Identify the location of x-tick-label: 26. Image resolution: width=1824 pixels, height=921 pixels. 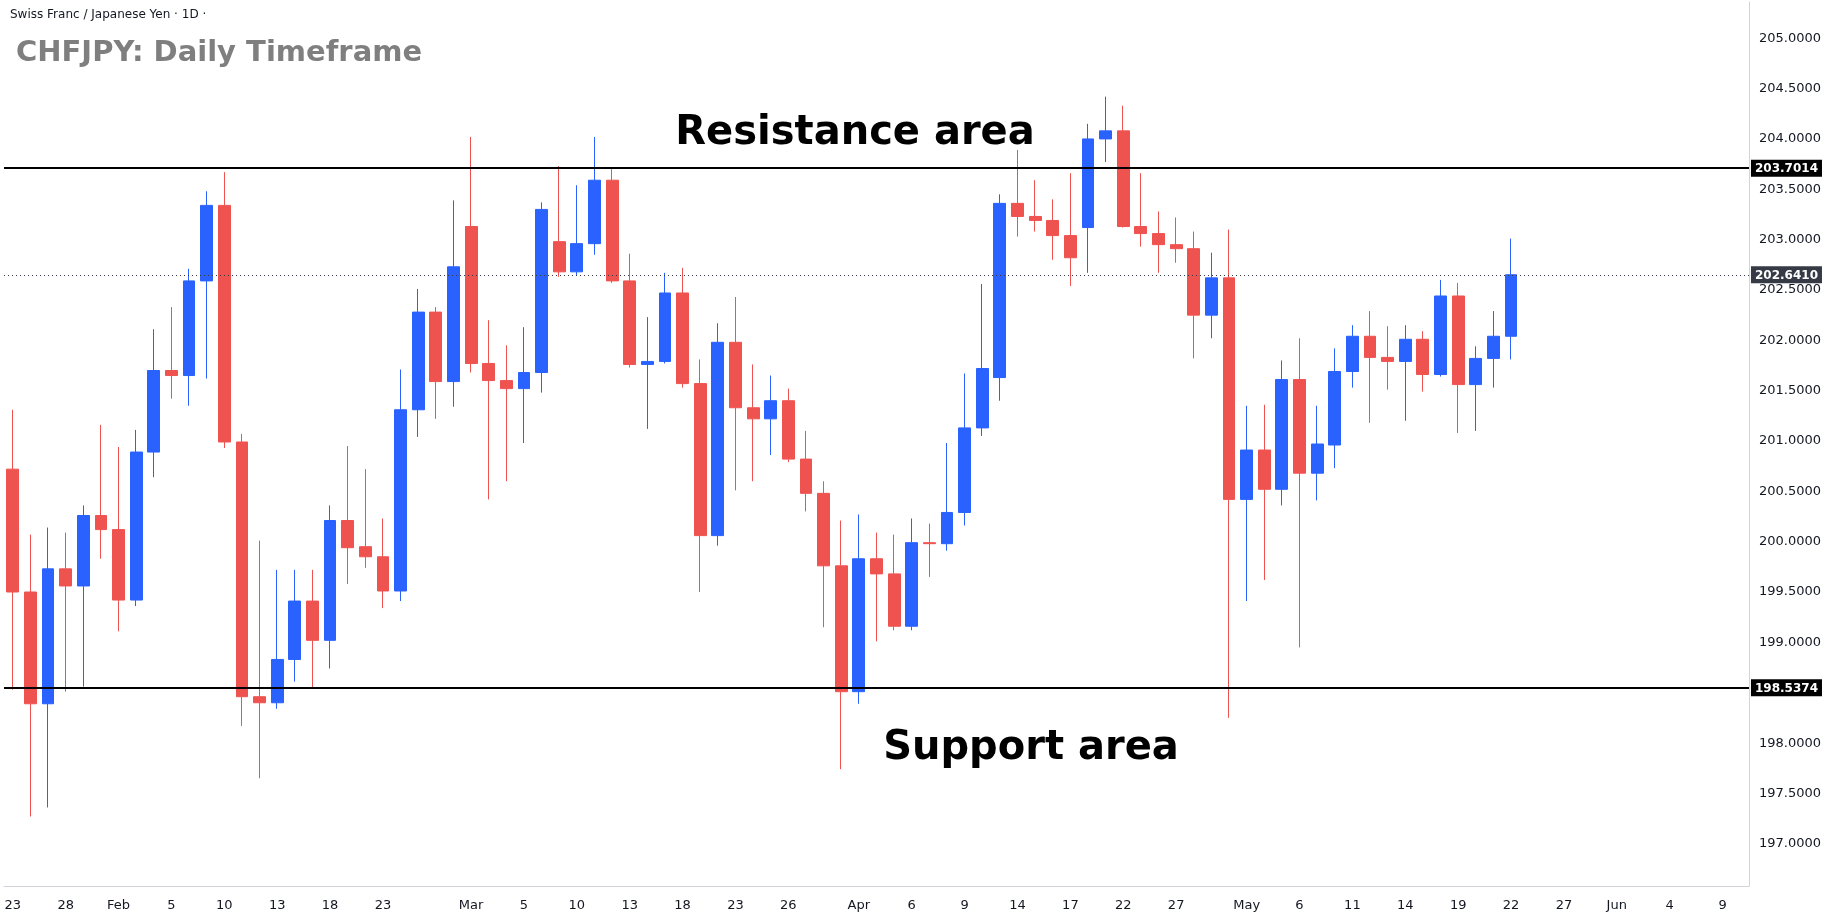
(788, 904).